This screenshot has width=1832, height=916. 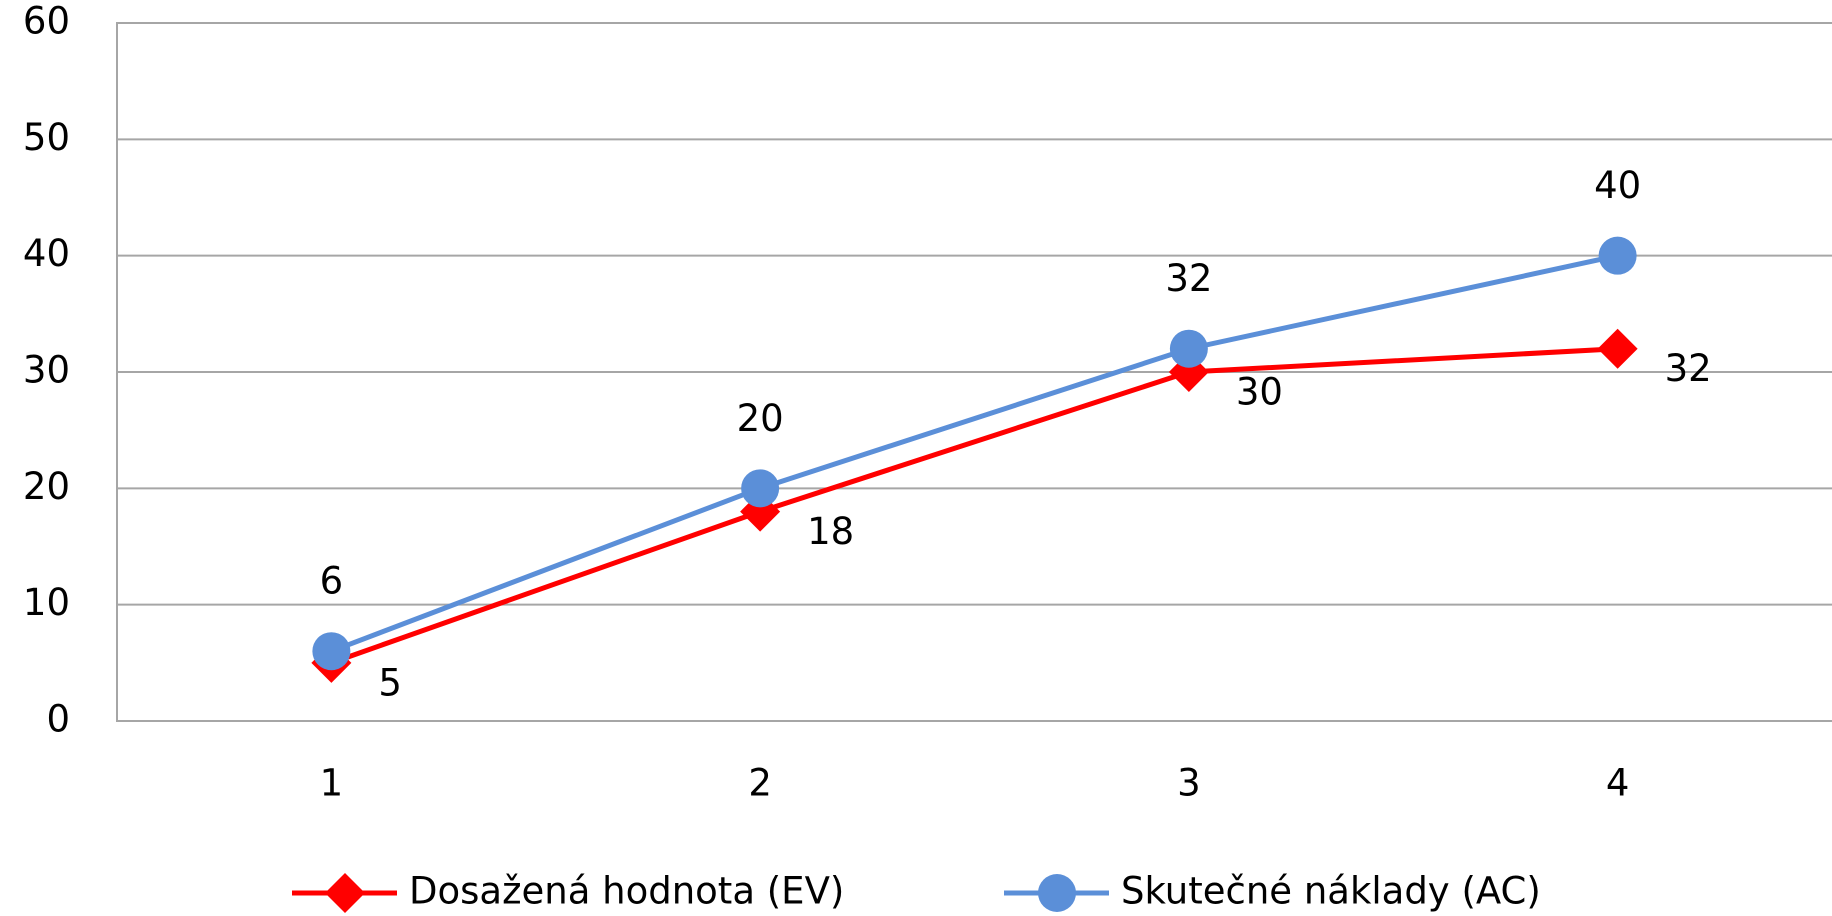 I want to click on x-tick-label: 3, so click(x=1189, y=783).